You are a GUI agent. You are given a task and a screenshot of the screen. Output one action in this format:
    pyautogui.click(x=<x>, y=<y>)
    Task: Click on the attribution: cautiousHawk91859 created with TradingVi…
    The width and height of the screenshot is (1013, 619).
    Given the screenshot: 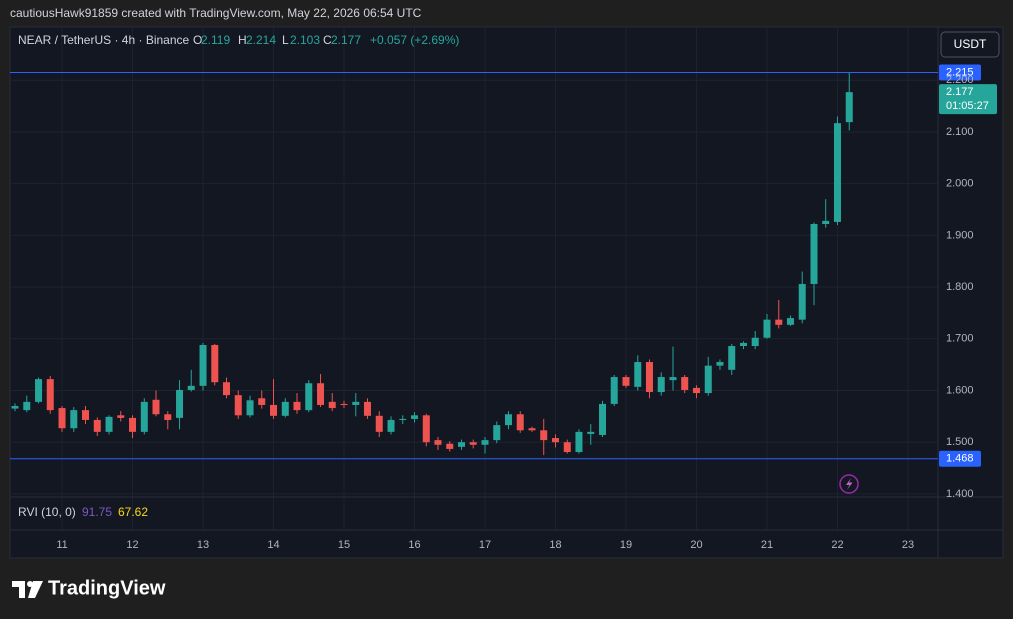 What is the action you would take?
    pyautogui.click(x=216, y=13)
    